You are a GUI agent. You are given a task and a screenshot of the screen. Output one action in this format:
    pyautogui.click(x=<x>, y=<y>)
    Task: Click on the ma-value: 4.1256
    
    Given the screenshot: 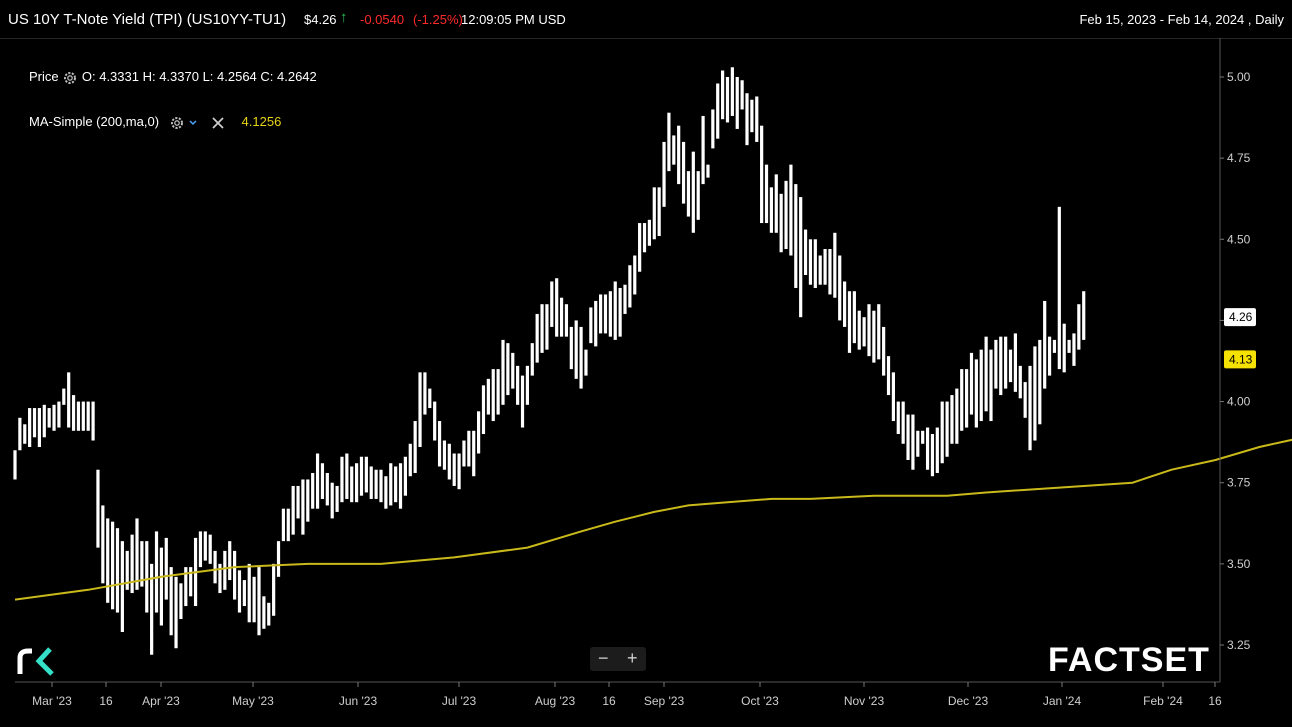 What is the action you would take?
    pyautogui.click(x=261, y=121)
    